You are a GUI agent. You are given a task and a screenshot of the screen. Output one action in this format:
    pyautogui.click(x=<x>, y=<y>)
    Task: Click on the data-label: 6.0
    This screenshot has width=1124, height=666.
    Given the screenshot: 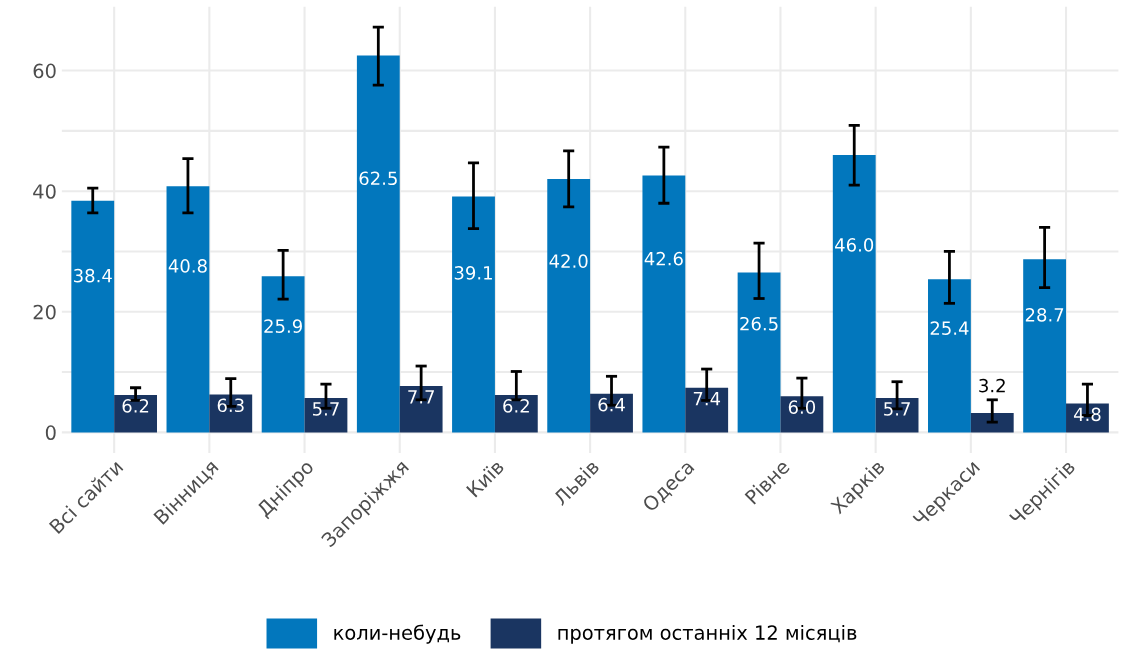 What is the action you would take?
    pyautogui.click(x=802, y=407)
    